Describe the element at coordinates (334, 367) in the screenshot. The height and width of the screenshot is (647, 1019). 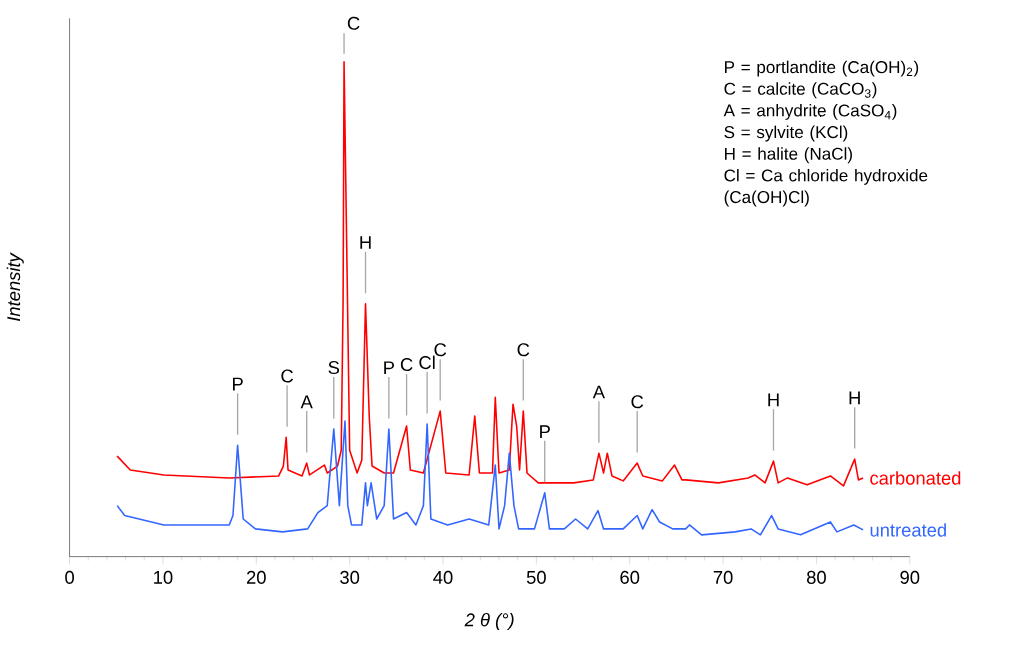
I see `annotation: S` at that location.